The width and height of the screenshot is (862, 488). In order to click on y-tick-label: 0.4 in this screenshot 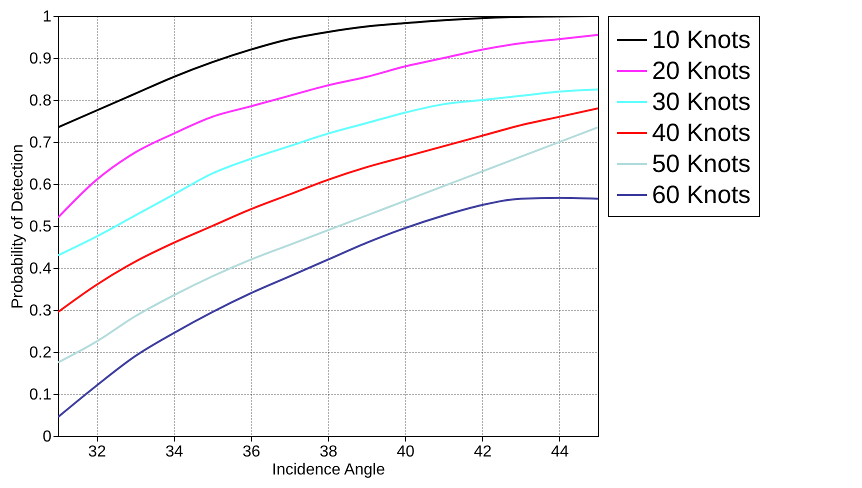, I will do `click(40, 269)`.